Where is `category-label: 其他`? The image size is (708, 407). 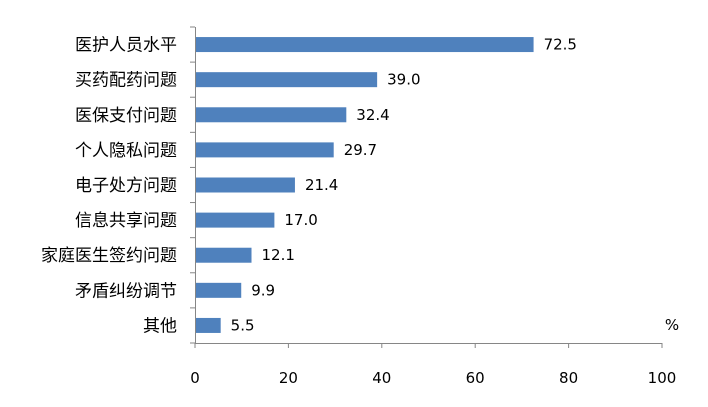
category-label: 其他 is located at coordinates (160, 326).